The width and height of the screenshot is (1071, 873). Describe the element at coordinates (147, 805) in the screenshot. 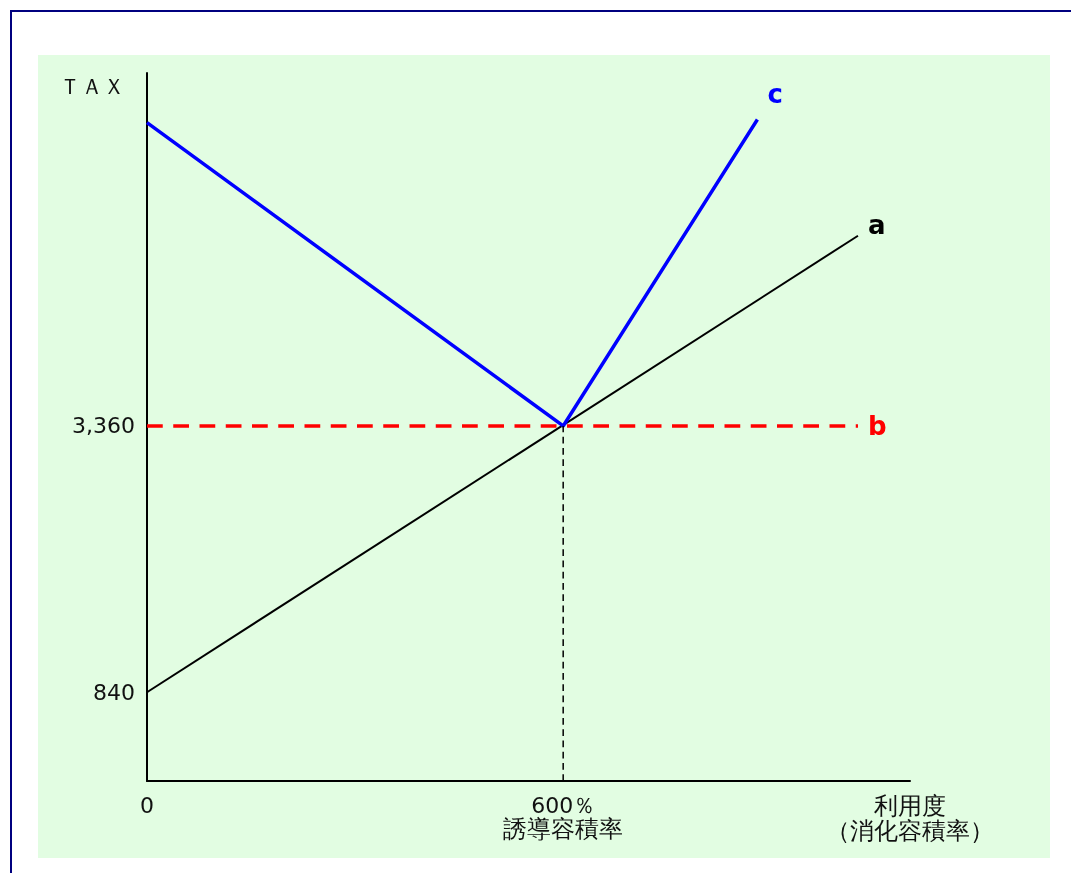

I see `x-tick-label: 0` at that location.